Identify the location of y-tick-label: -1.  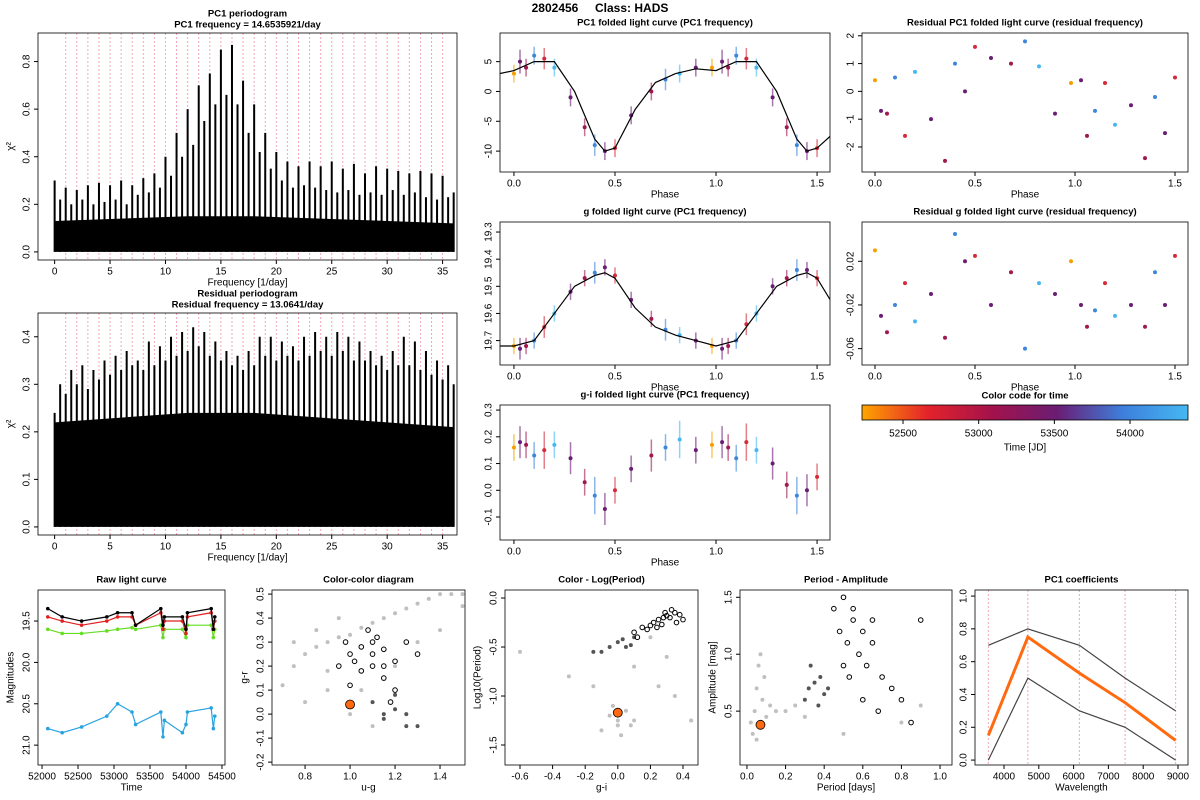
(851, 118).